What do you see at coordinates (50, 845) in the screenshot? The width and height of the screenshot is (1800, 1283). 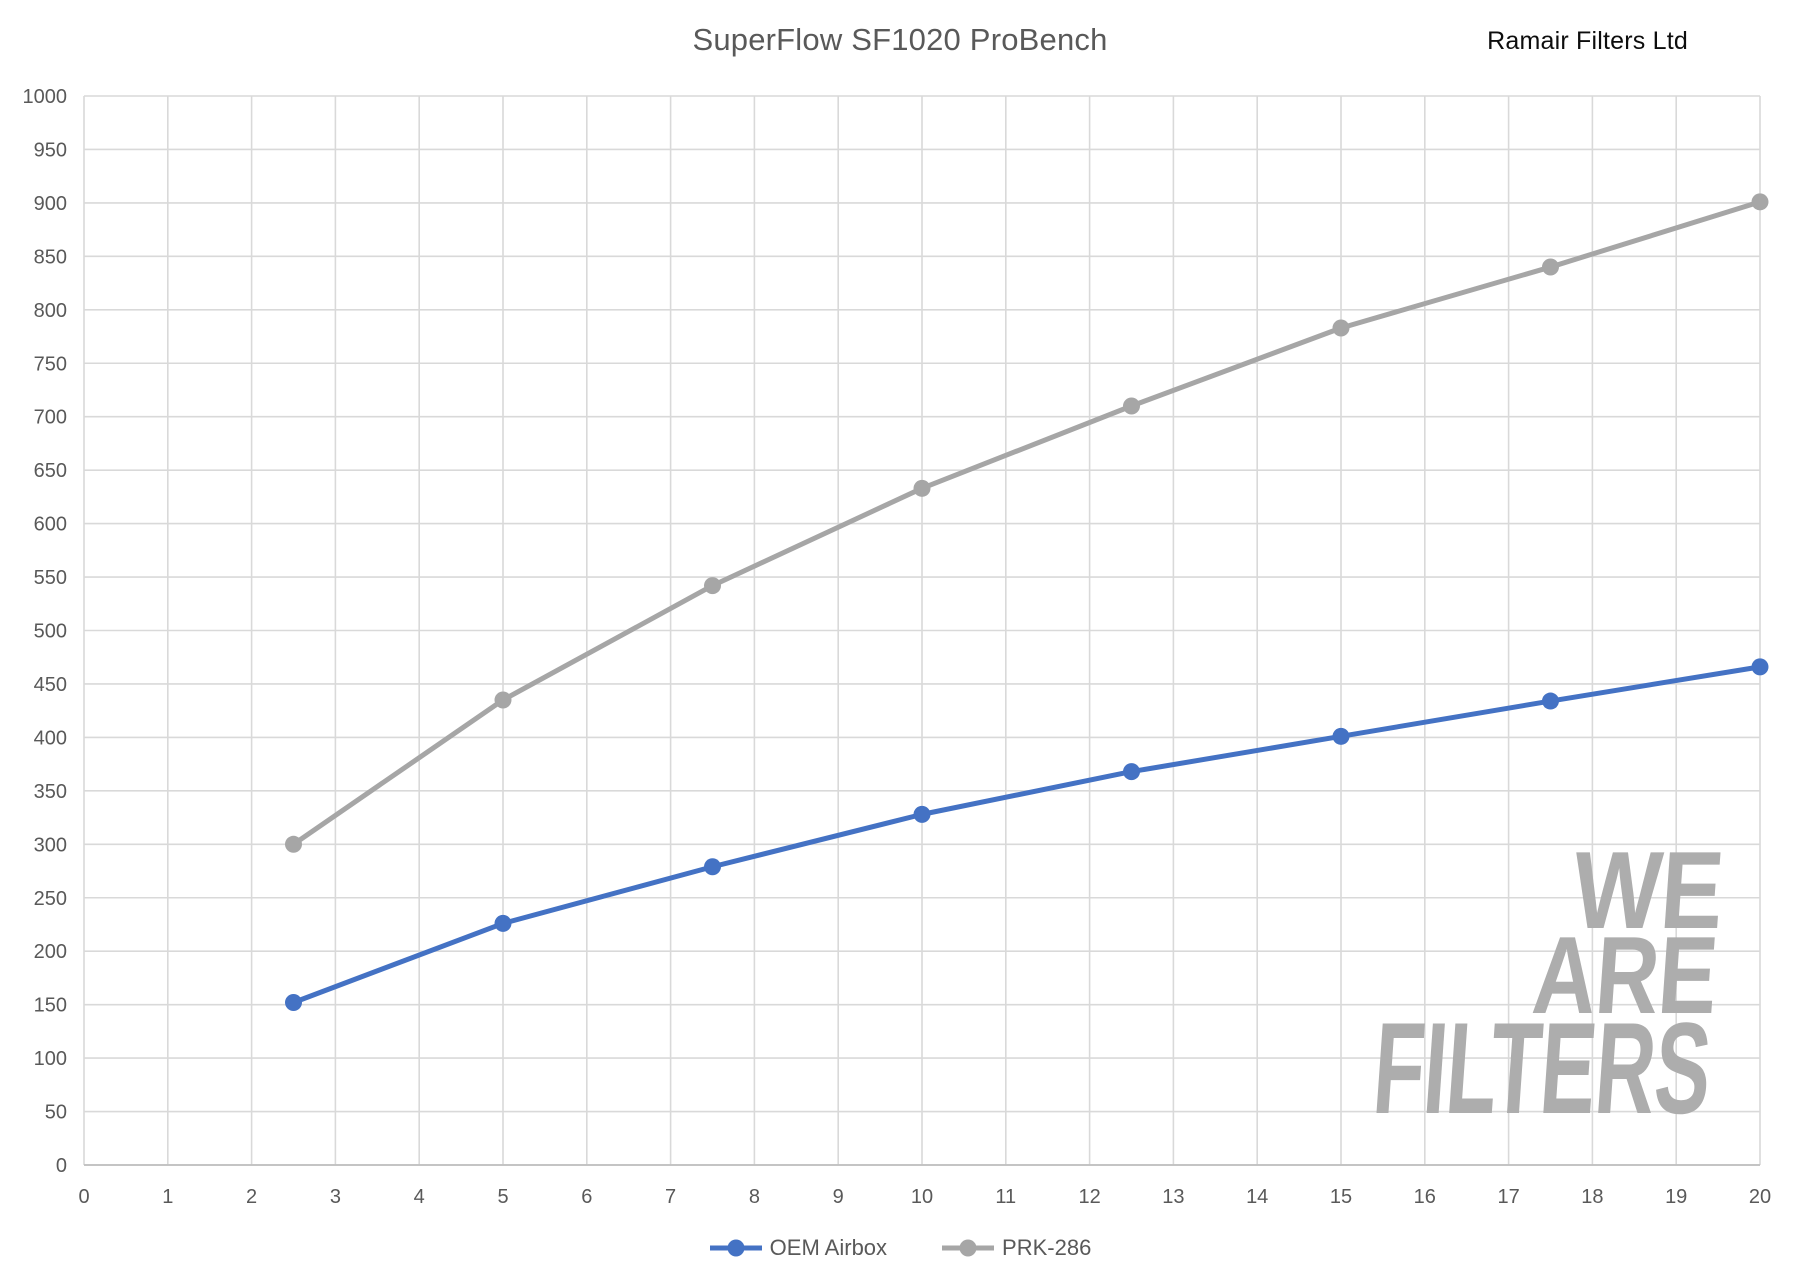 I see `y-tick-label: 300` at bounding box center [50, 845].